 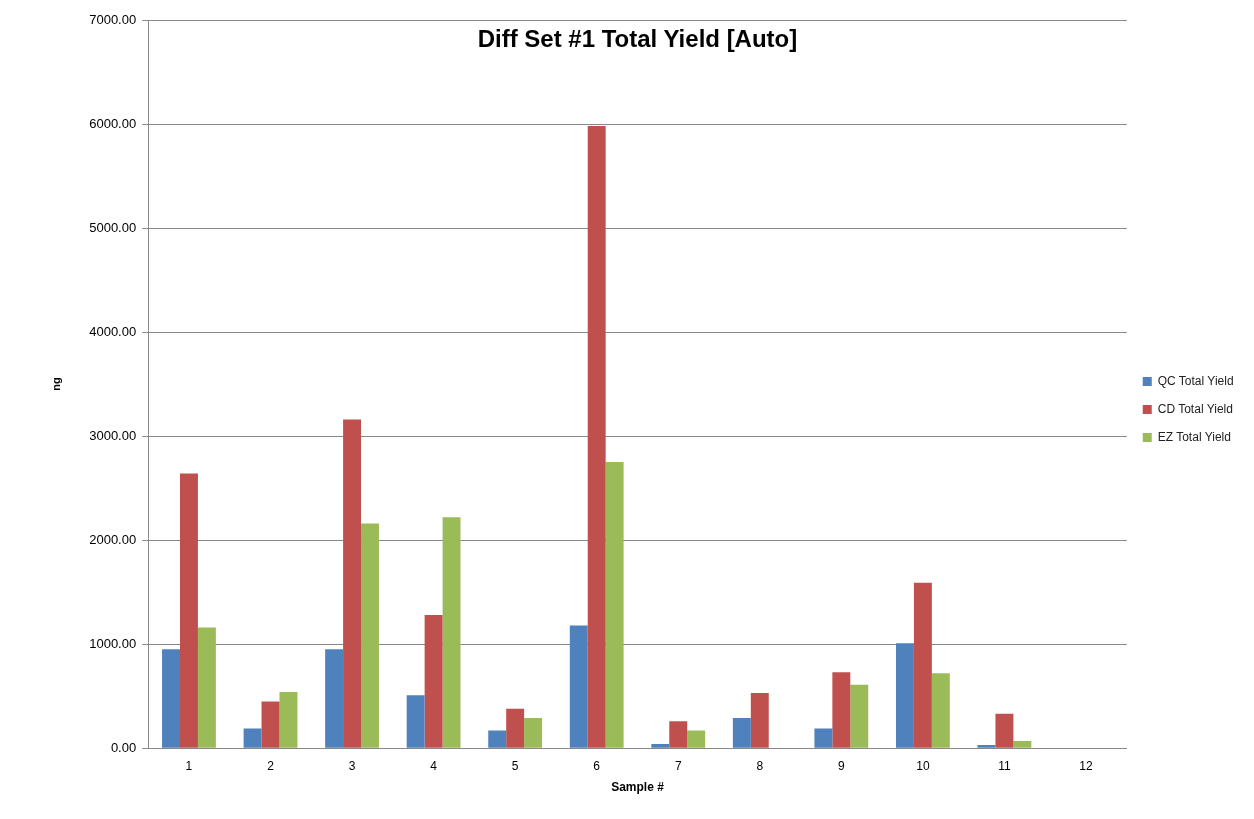 I want to click on x-tick-label: 3, so click(x=352, y=765).